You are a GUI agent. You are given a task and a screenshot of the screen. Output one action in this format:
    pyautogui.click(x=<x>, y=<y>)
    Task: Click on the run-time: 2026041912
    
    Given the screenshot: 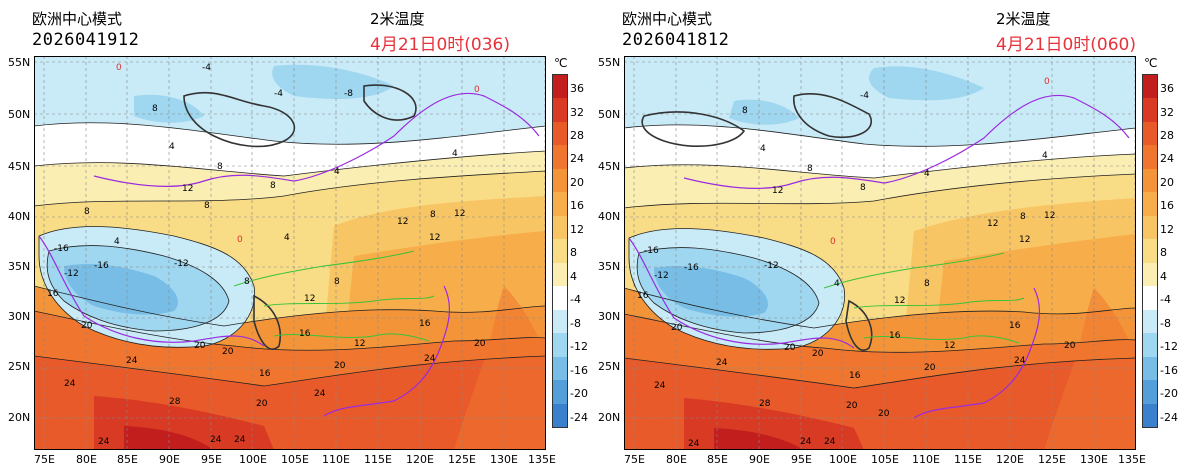 What is the action you would take?
    pyautogui.click(x=86, y=40)
    